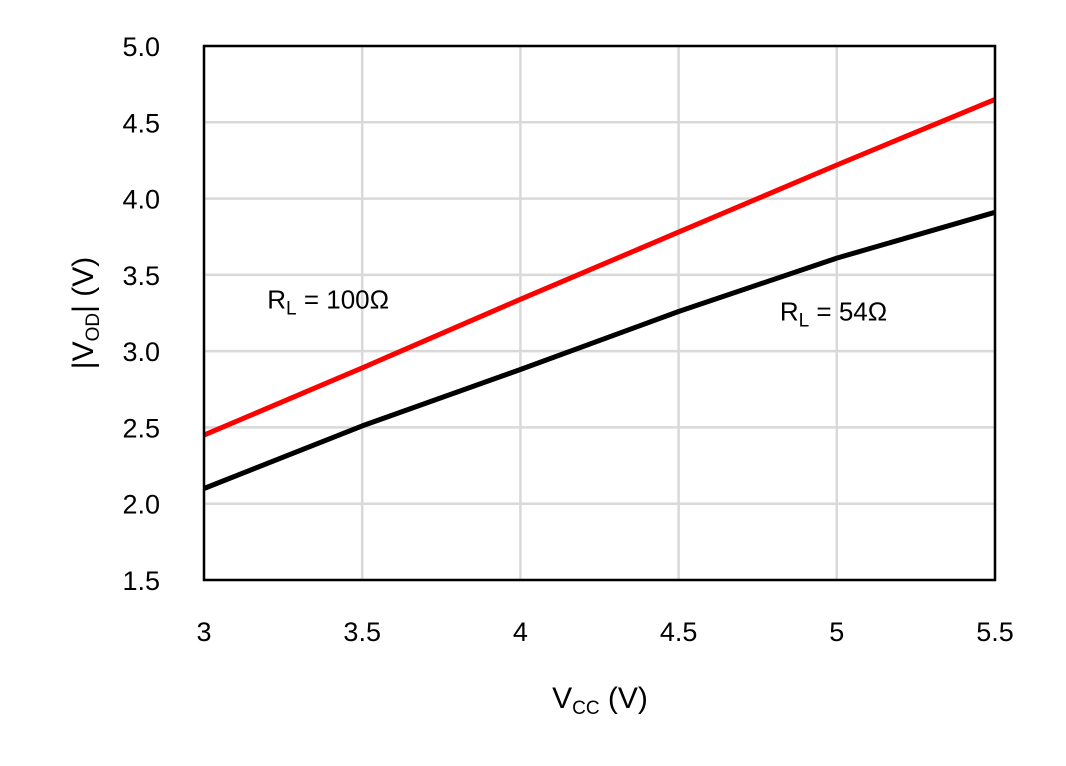 The image size is (1066, 766). What do you see at coordinates (141, 581) in the screenshot?
I see `y-tick-label: 1.5` at bounding box center [141, 581].